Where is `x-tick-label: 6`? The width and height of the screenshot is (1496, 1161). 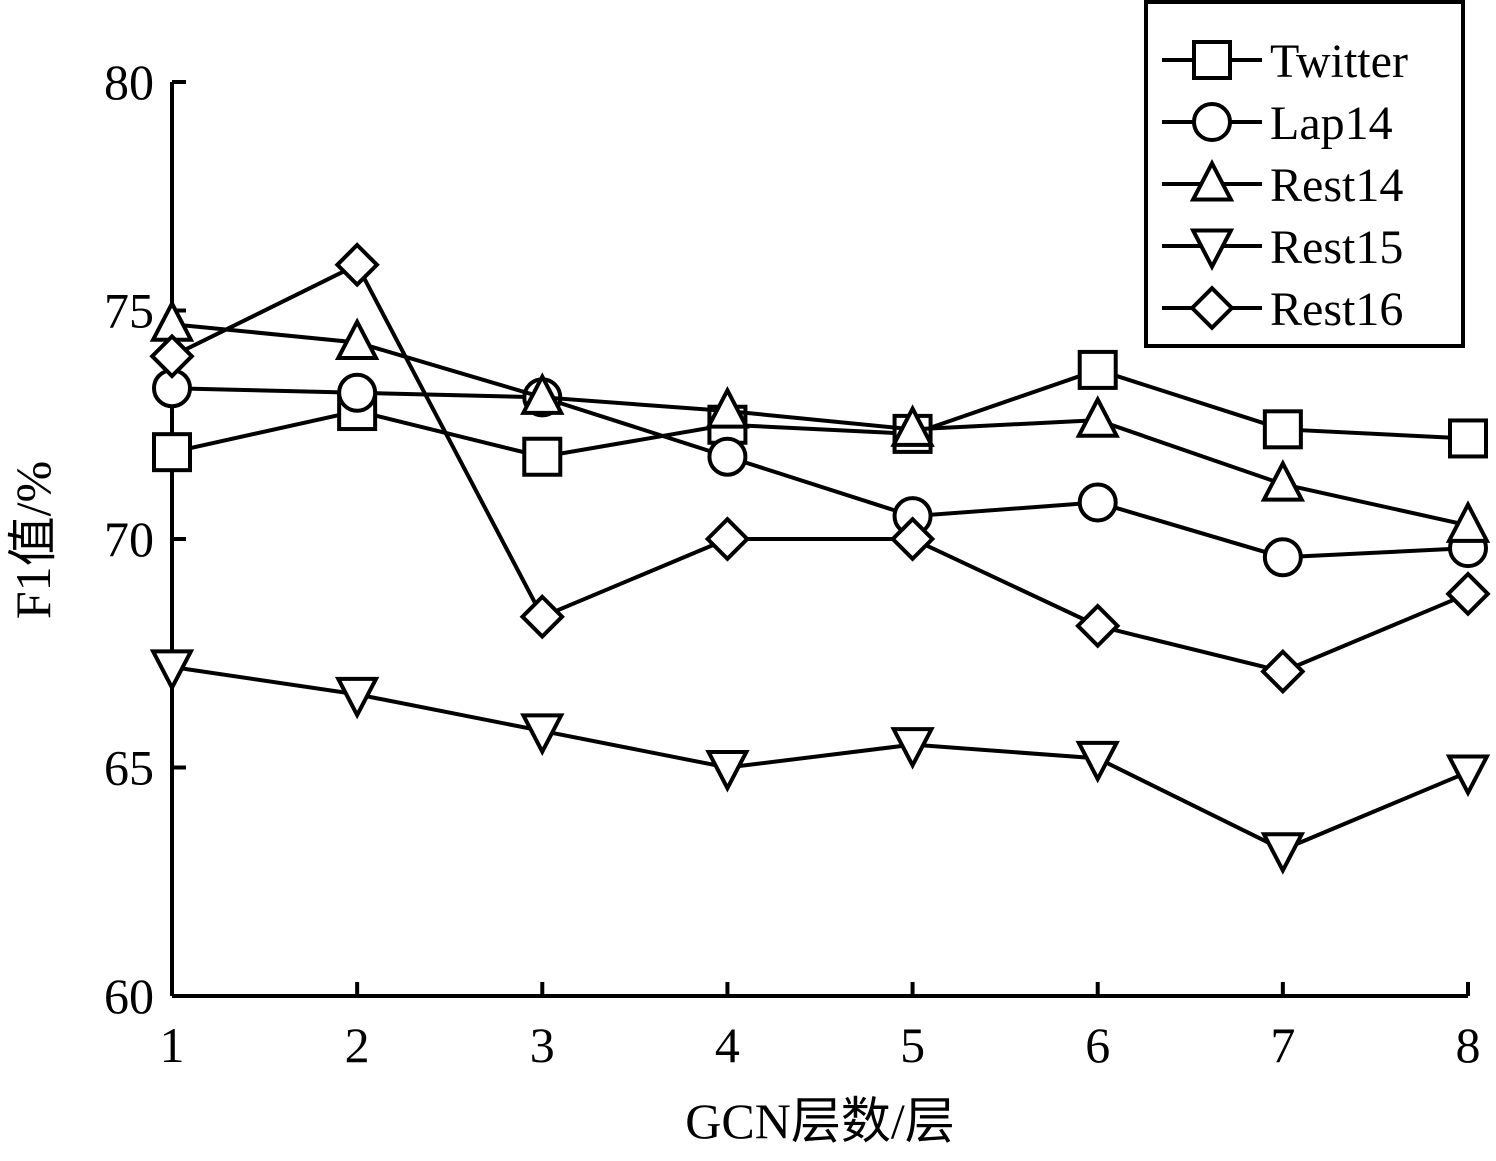 x-tick-label: 6 is located at coordinates (1097, 1045).